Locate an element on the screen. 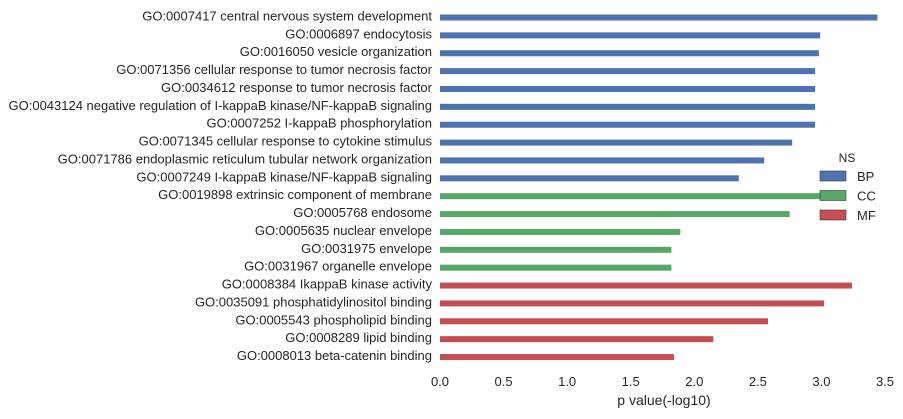 This screenshot has width=903, height=419. legend: NS BP CC MF is located at coordinates (847, 187).